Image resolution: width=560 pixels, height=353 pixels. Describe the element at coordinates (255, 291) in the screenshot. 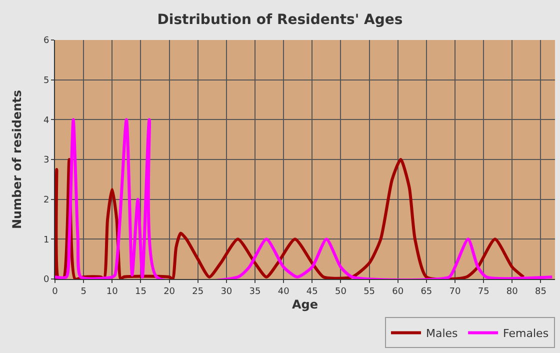

I see `x-tick-label: 35` at that location.